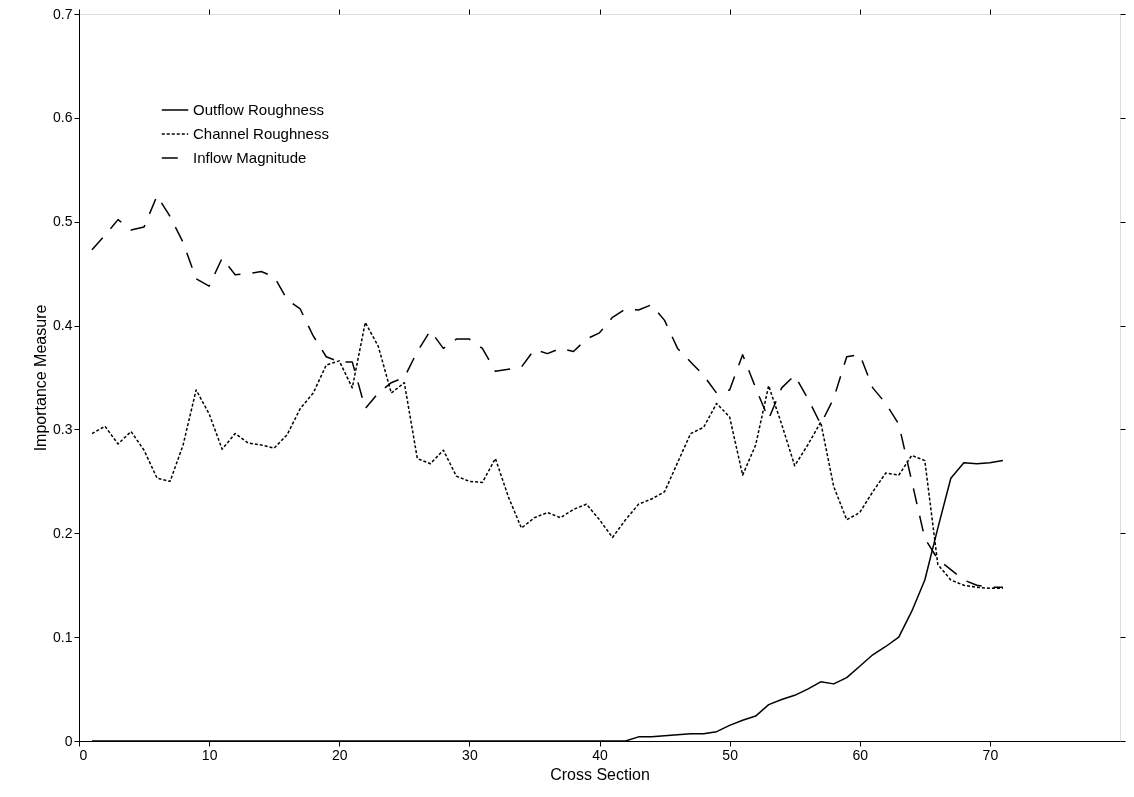 The height and width of the screenshot is (797, 1134). I want to click on y-tick-label: 0.2, so click(63, 532).